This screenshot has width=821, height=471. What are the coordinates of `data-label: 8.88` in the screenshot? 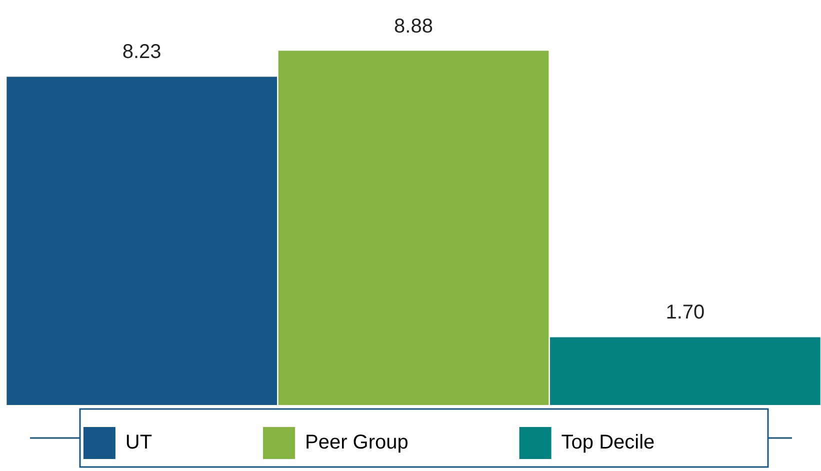 It's located at (413, 26).